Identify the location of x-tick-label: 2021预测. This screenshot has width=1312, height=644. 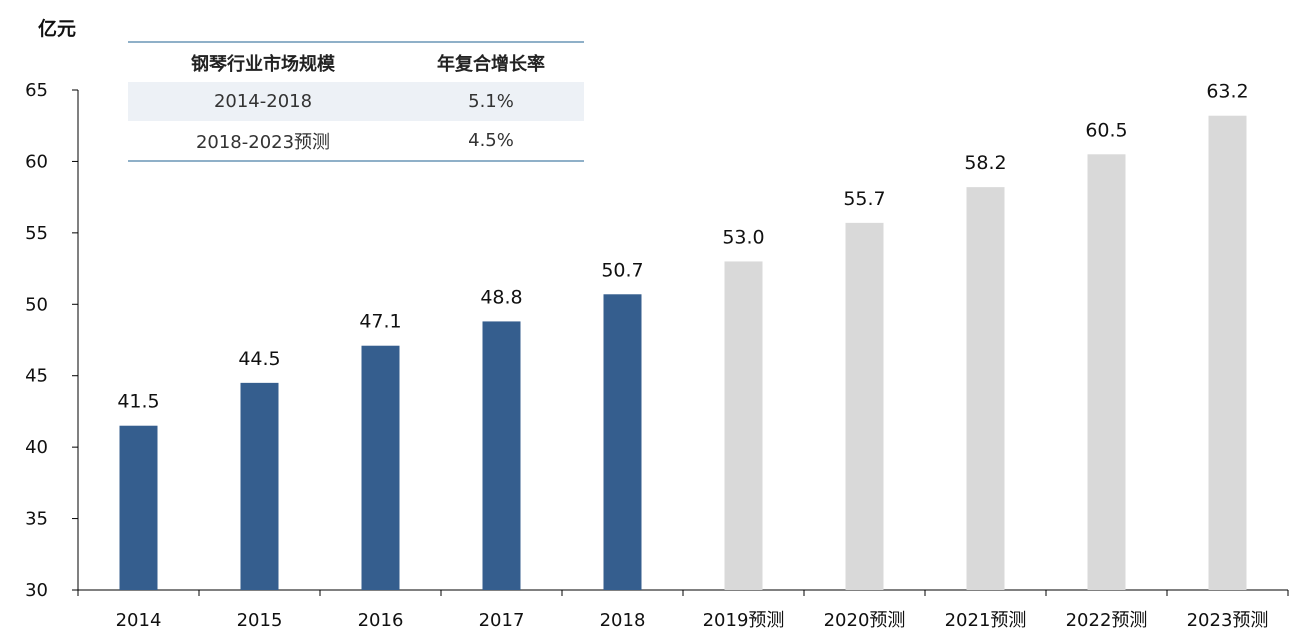
(986, 620).